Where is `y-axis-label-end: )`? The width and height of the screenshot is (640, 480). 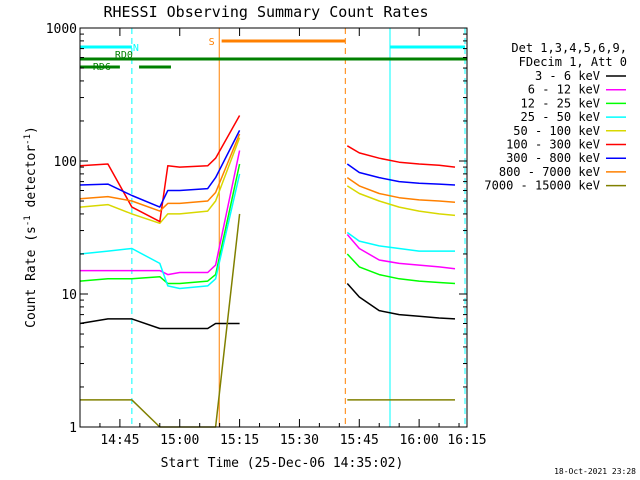
y-axis-label-end: ) is located at coordinates (31, 130).